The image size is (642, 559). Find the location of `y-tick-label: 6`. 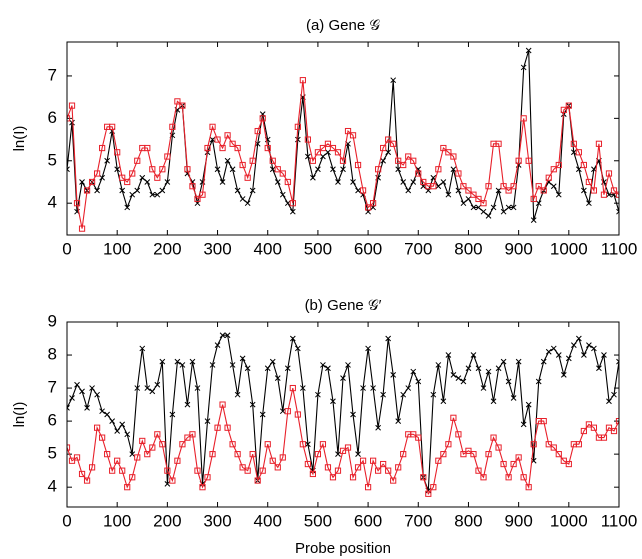

y-tick-label: 6 is located at coordinates (52, 420).